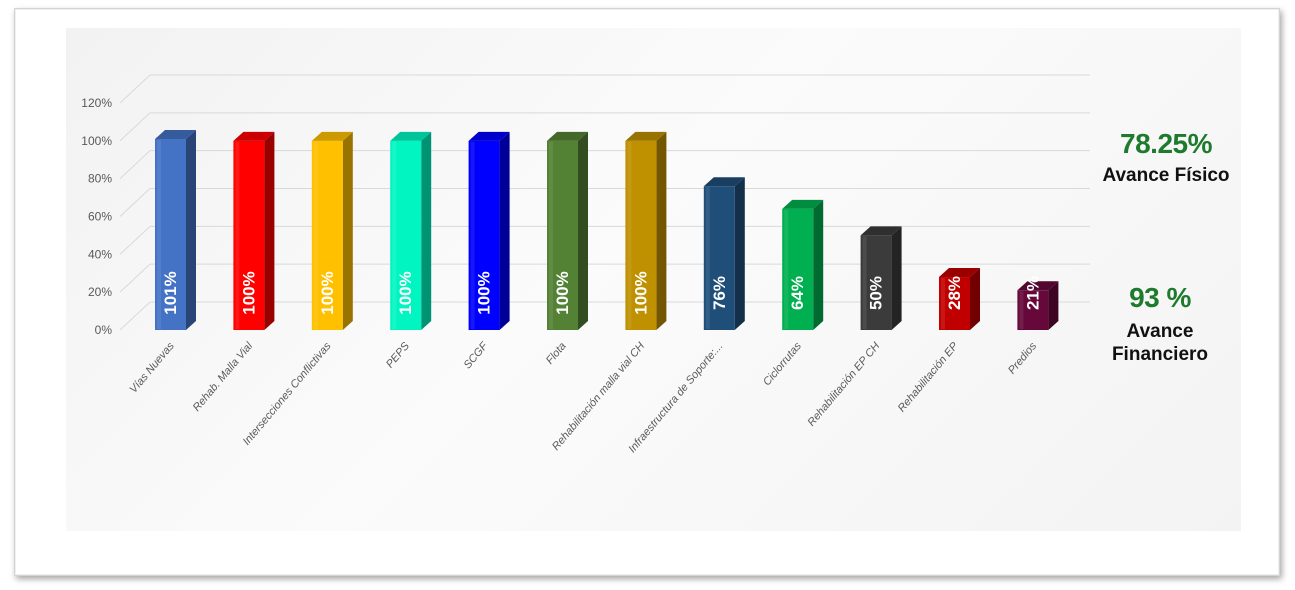 This screenshot has height=590, width=1295. I want to click on x-tick-label: PEPS, so click(398, 355).